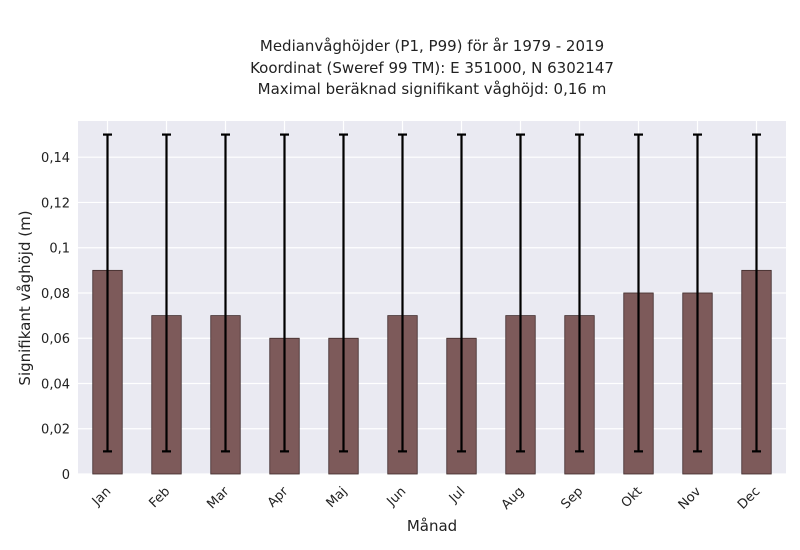  What do you see at coordinates (337, 497) in the screenshot?
I see `x-tick-label-maj: Maj` at bounding box center [337, 497].